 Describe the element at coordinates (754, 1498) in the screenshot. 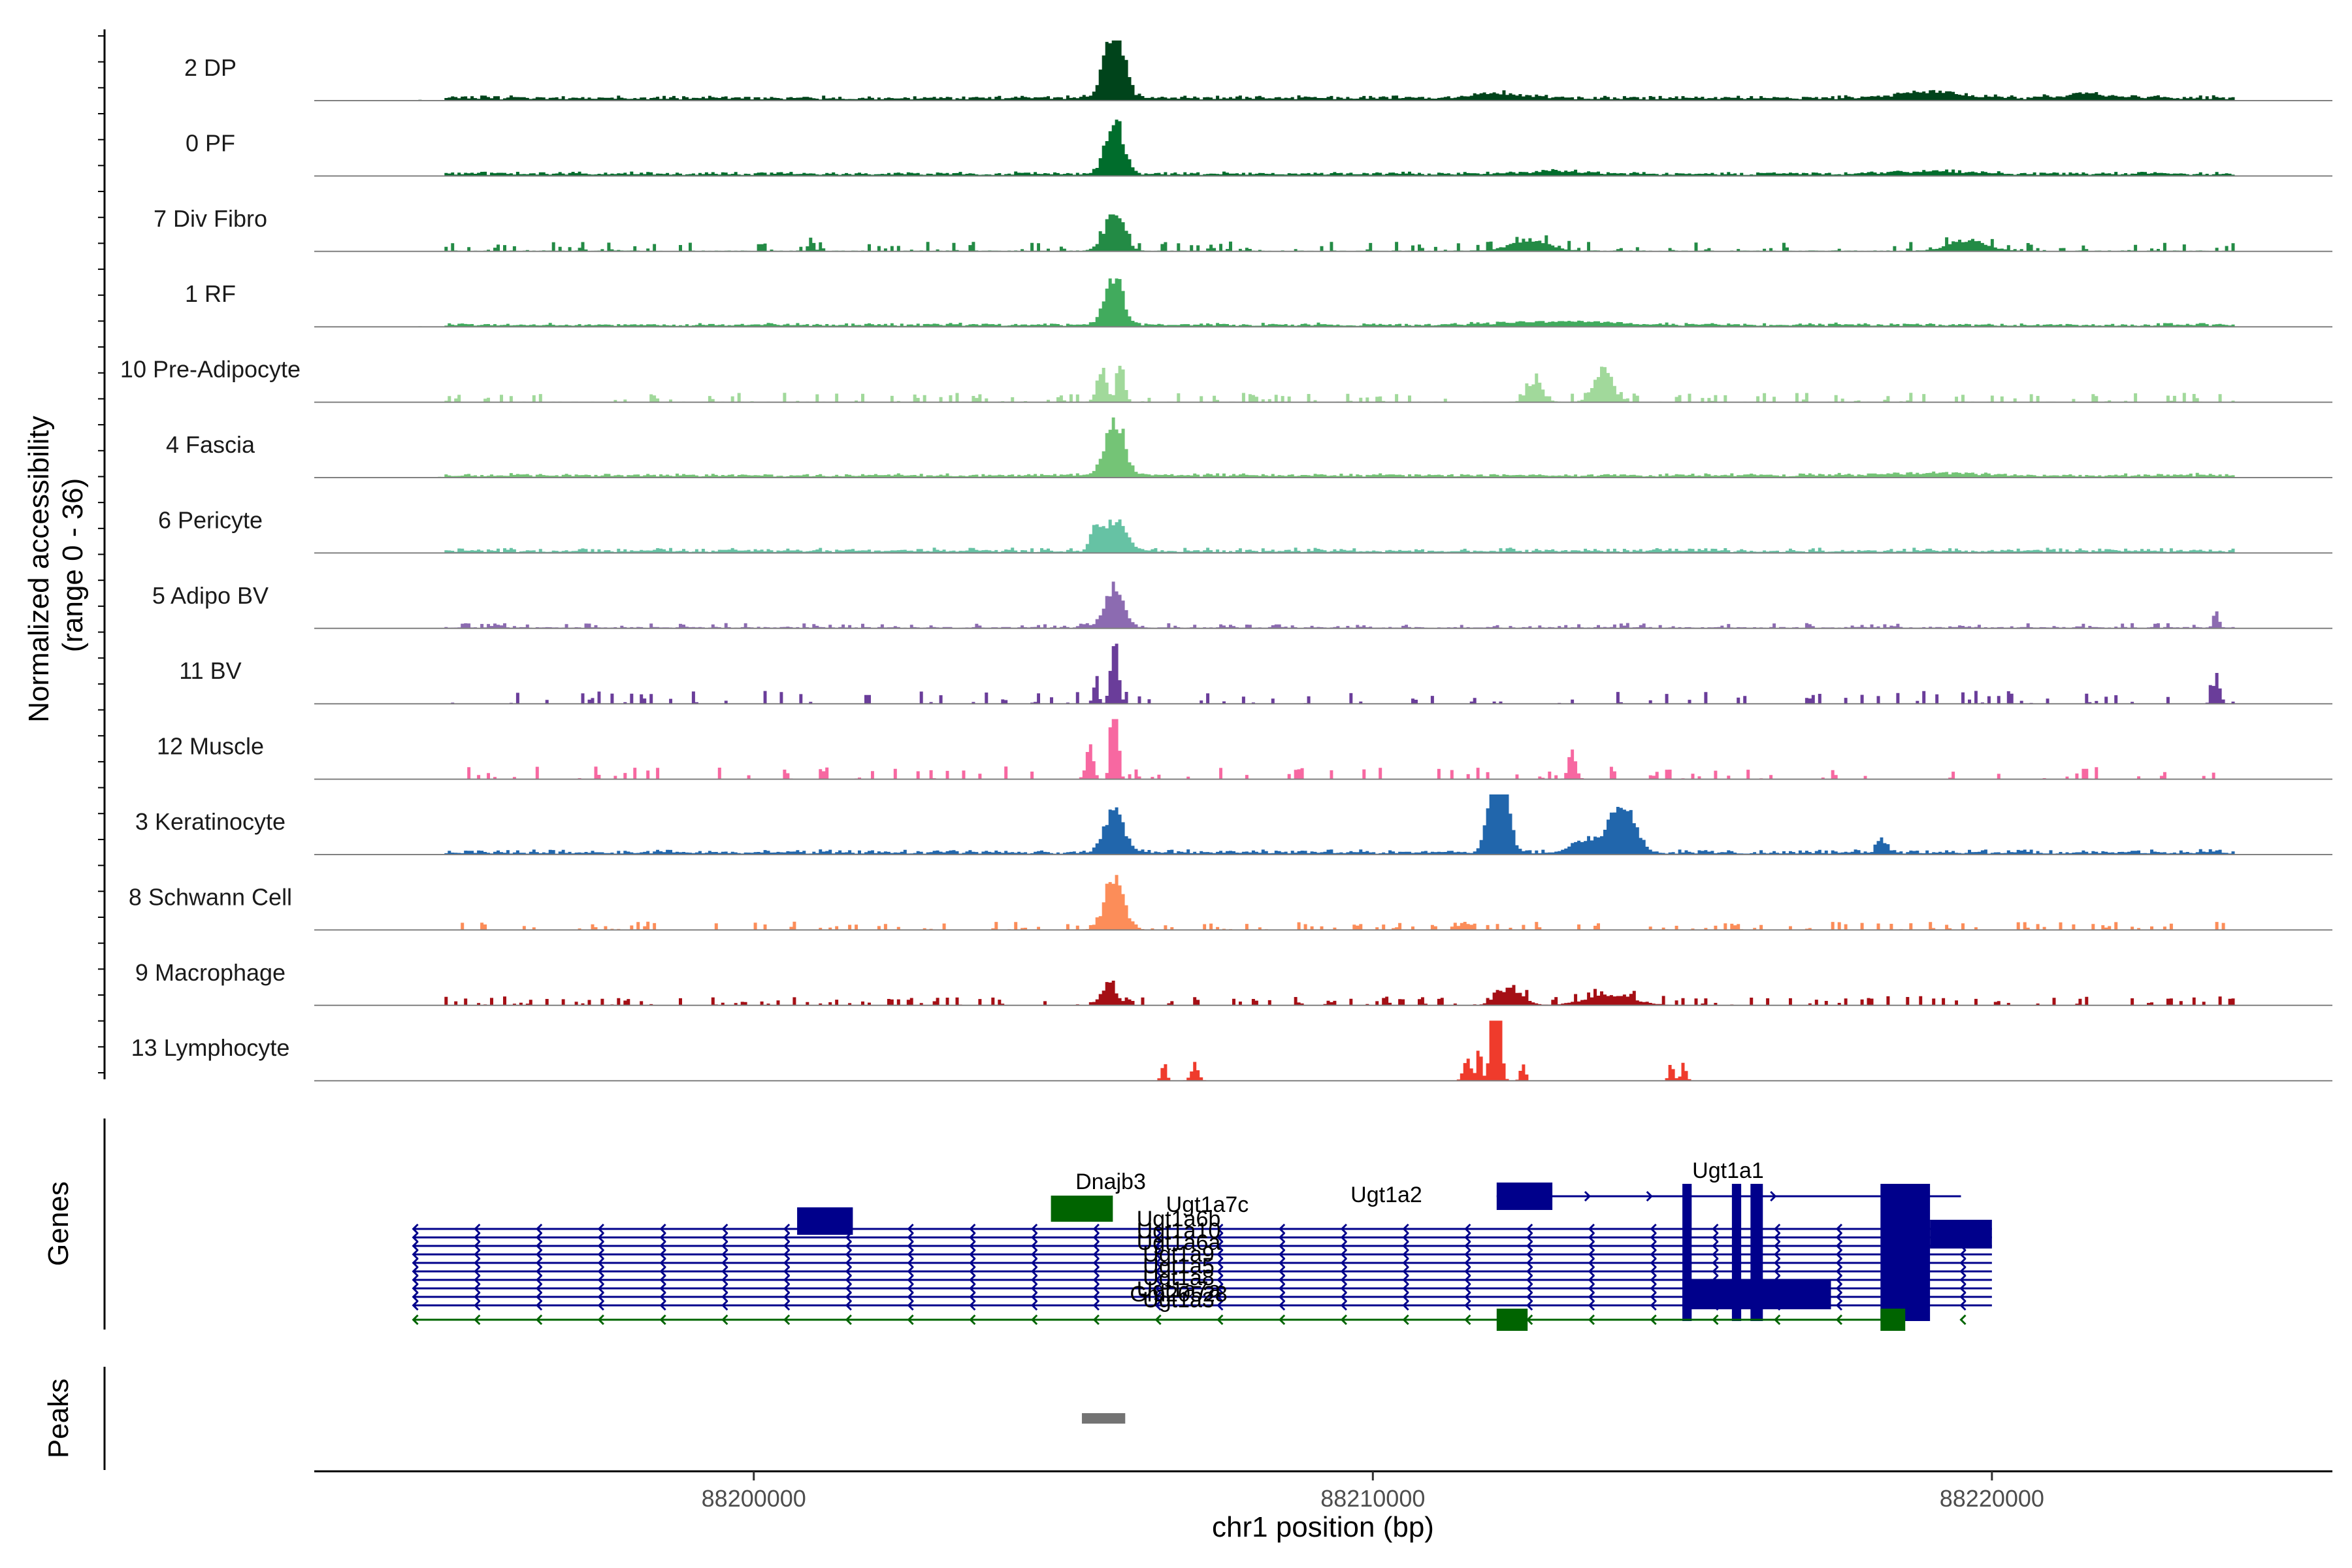

I see `x-tick-label: 88200000` at that location.